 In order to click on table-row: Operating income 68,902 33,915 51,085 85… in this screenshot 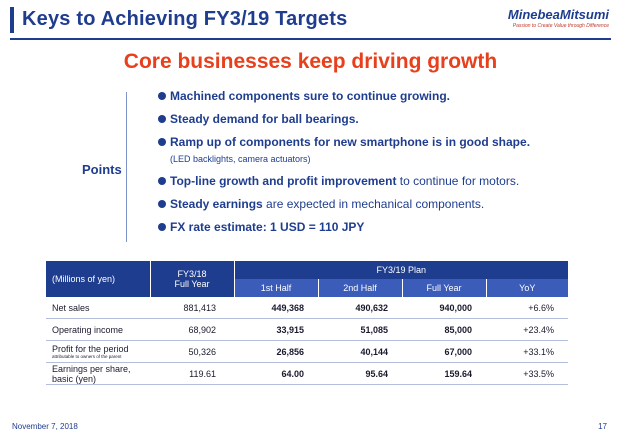, I will do `click(307, 329)`.